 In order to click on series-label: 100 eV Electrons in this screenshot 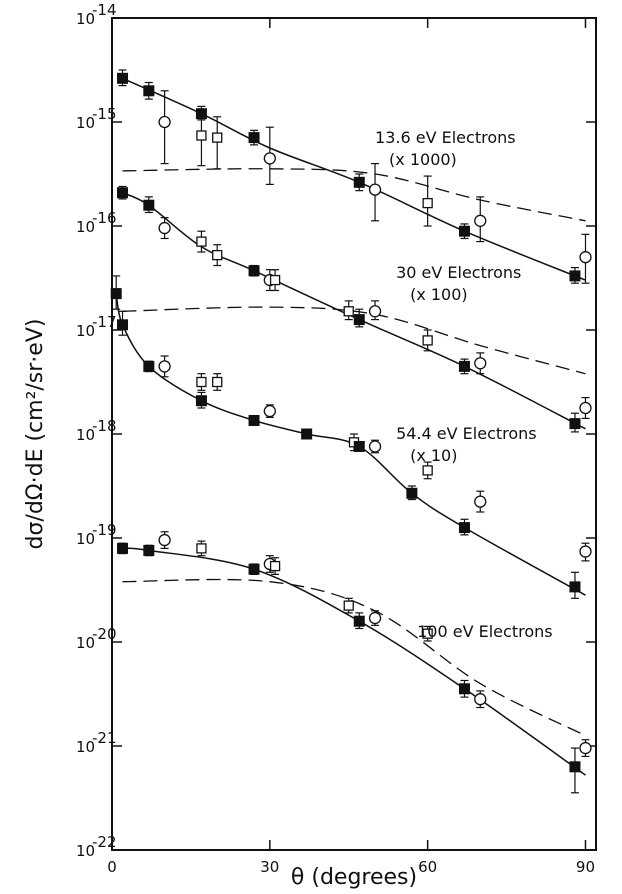, I will do `click(484, 631)`.